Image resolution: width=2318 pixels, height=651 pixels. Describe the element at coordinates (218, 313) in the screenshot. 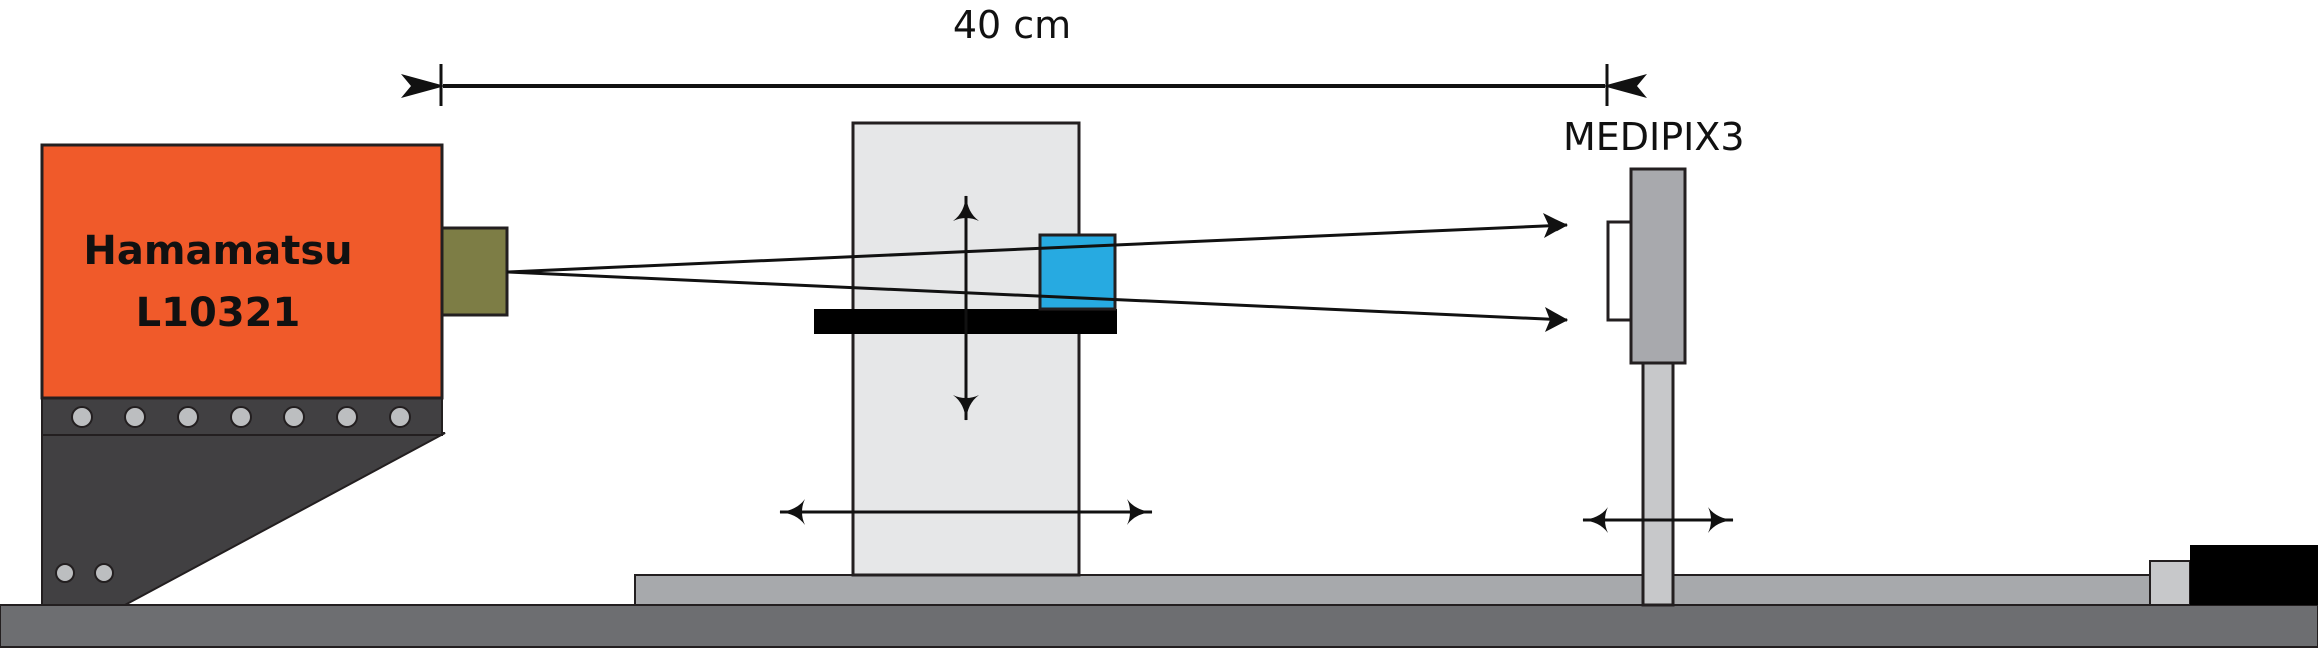

I see `source-model-label: L10321` at that location.